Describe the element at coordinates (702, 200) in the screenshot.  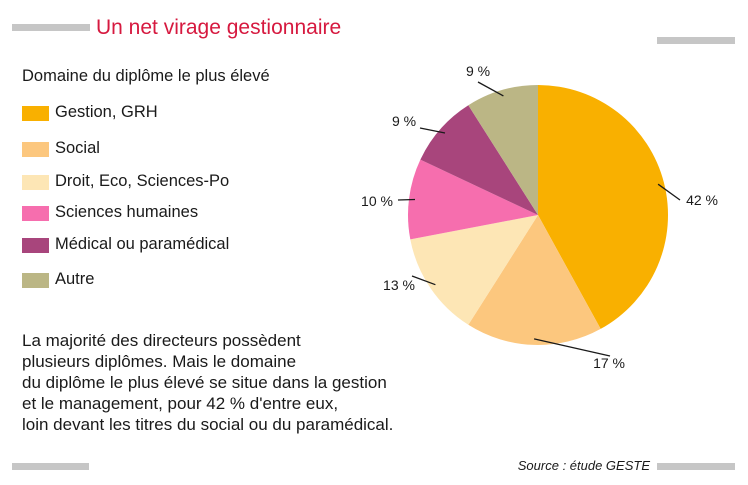
I see `data-label: 42 %` at that location.